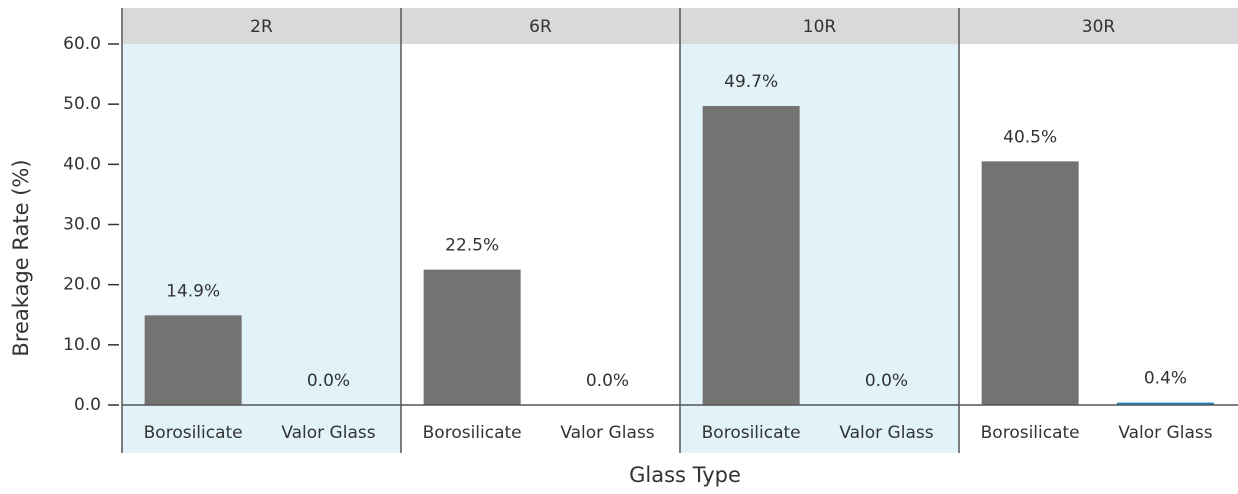  Describe the element at coordinates (472, 246) in the screenshot. I see `value-label: 22.5%` at that location.